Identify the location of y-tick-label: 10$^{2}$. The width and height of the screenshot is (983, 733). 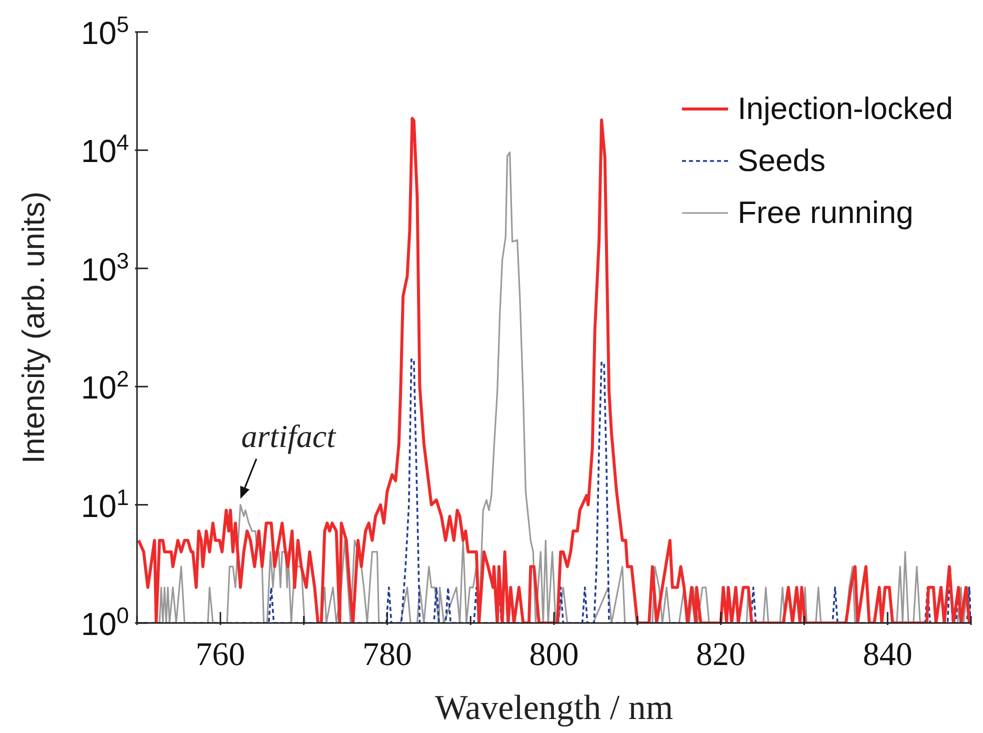
(104, 386).